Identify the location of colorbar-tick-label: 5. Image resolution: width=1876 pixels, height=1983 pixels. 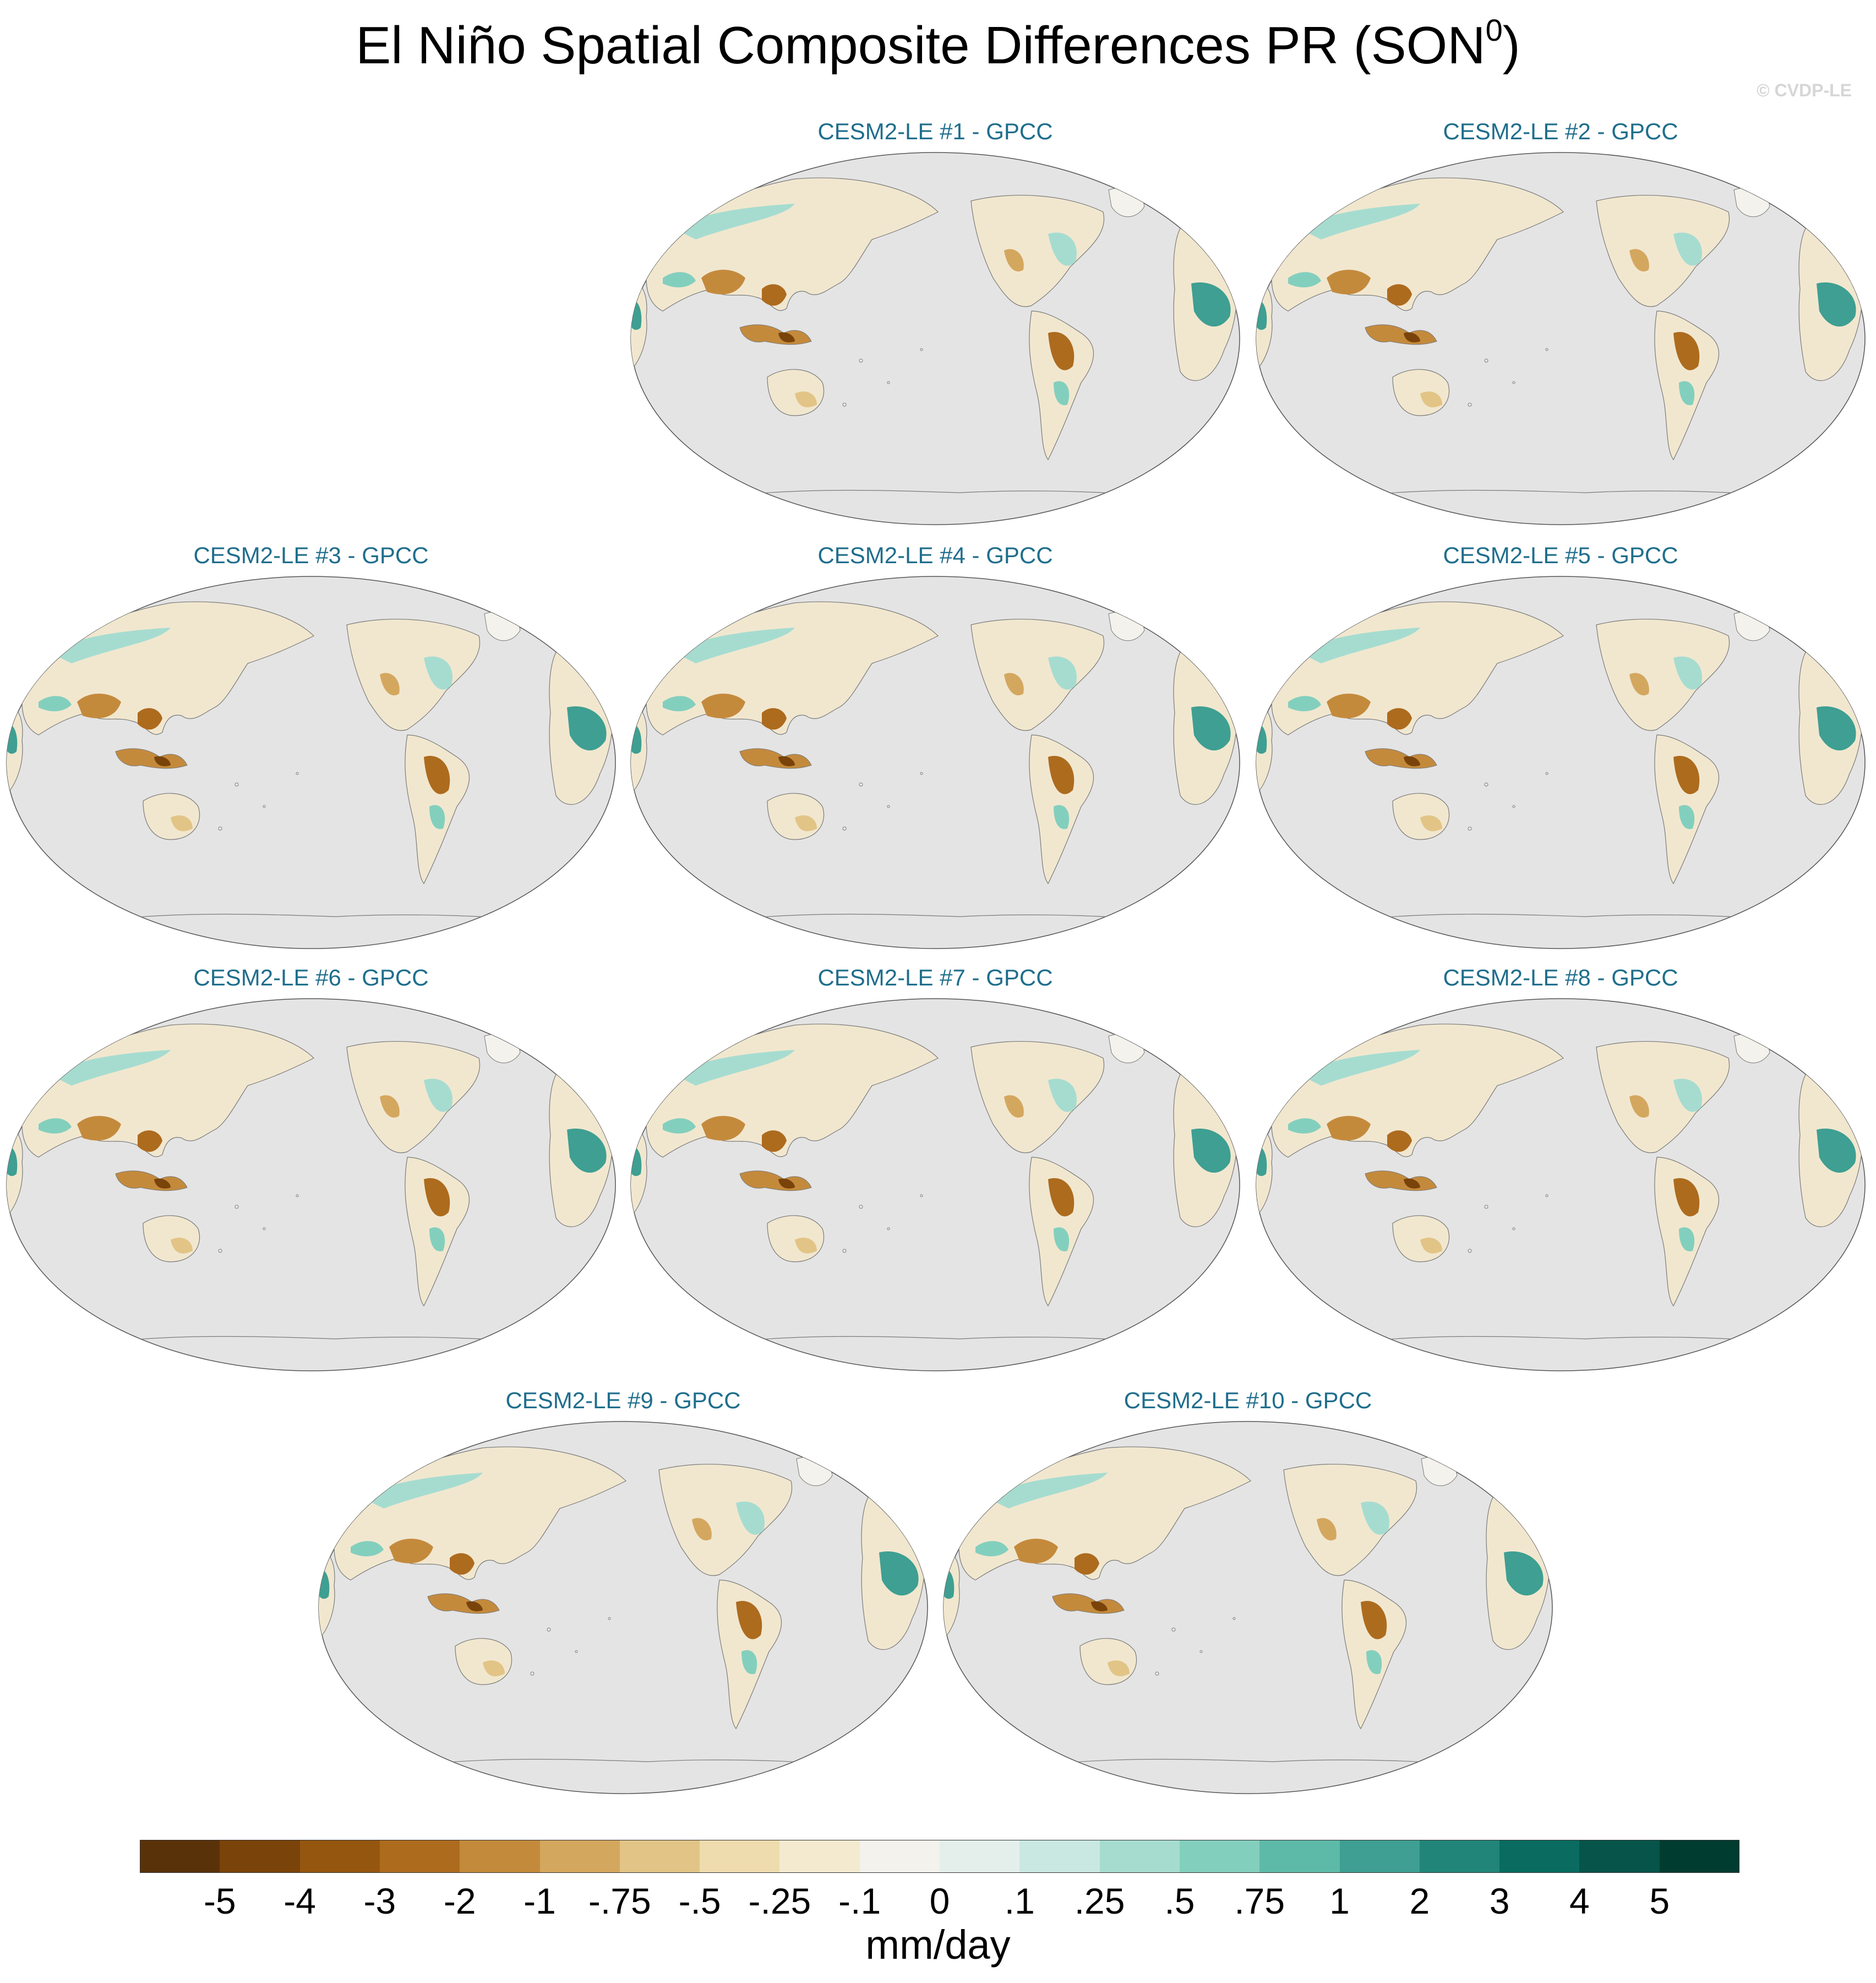
(1659, 1901).